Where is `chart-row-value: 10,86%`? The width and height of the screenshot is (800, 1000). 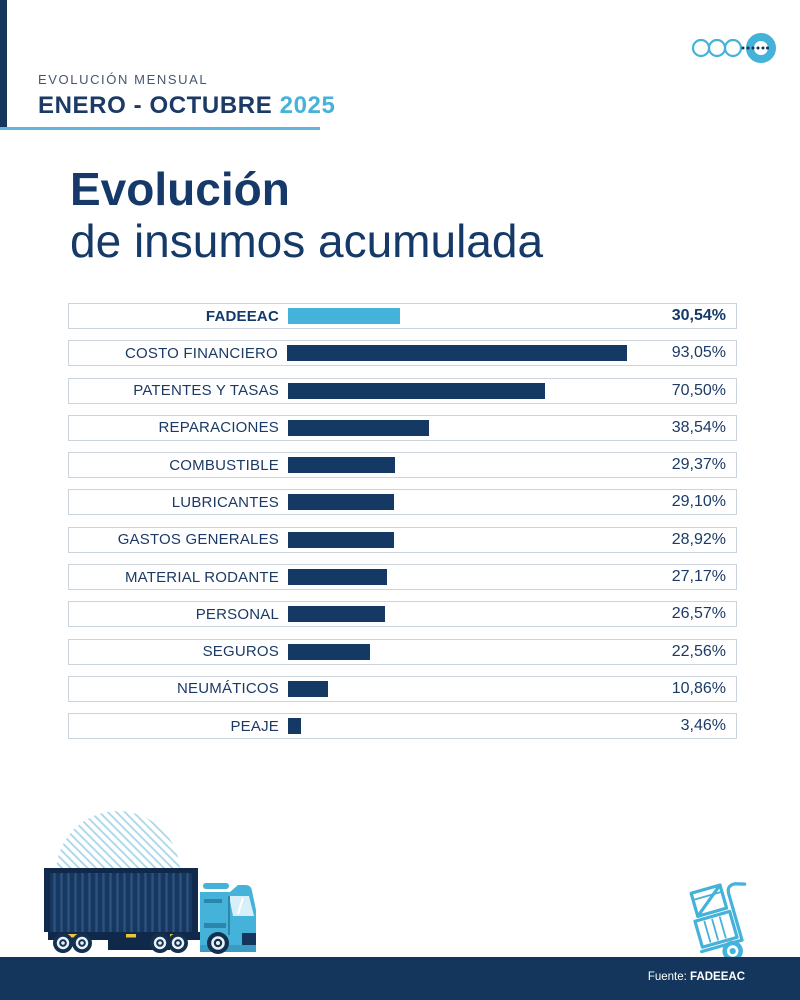
chart-row-value: 10,86% is located at coordinates (698, 688).